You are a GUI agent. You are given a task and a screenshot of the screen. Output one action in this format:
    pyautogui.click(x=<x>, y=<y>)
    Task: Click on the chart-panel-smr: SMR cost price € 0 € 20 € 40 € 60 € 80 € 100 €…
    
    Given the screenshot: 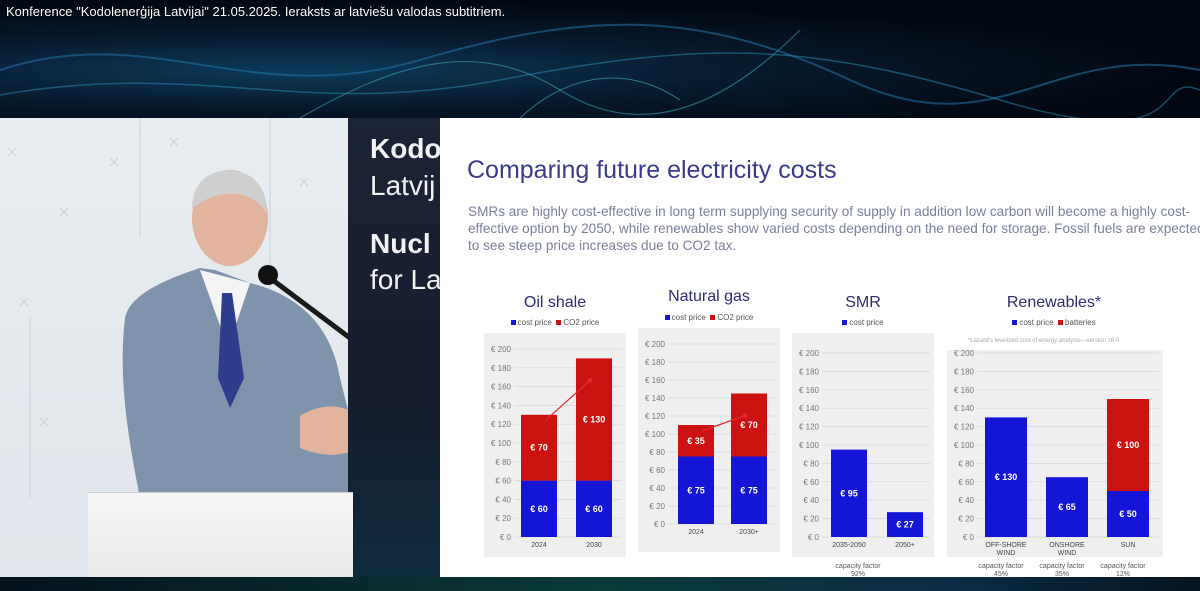 What is the action you would take?
    pyautogui.click(x=863, y=430)
    